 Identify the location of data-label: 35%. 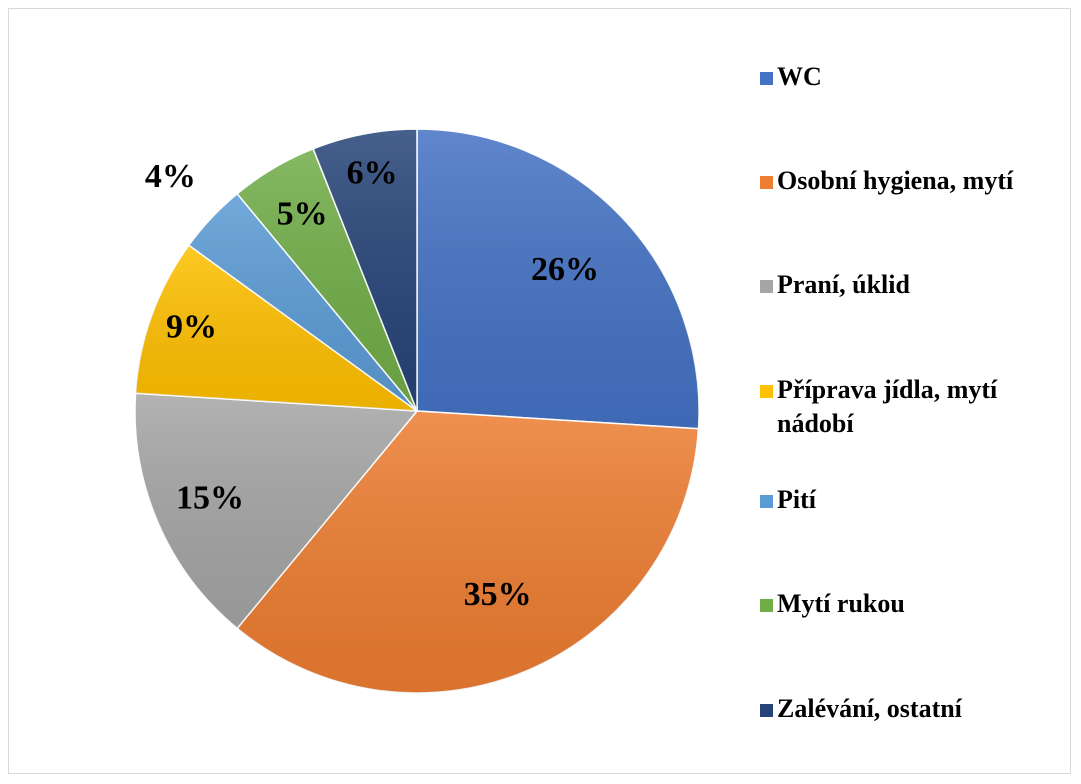
(498, 594).